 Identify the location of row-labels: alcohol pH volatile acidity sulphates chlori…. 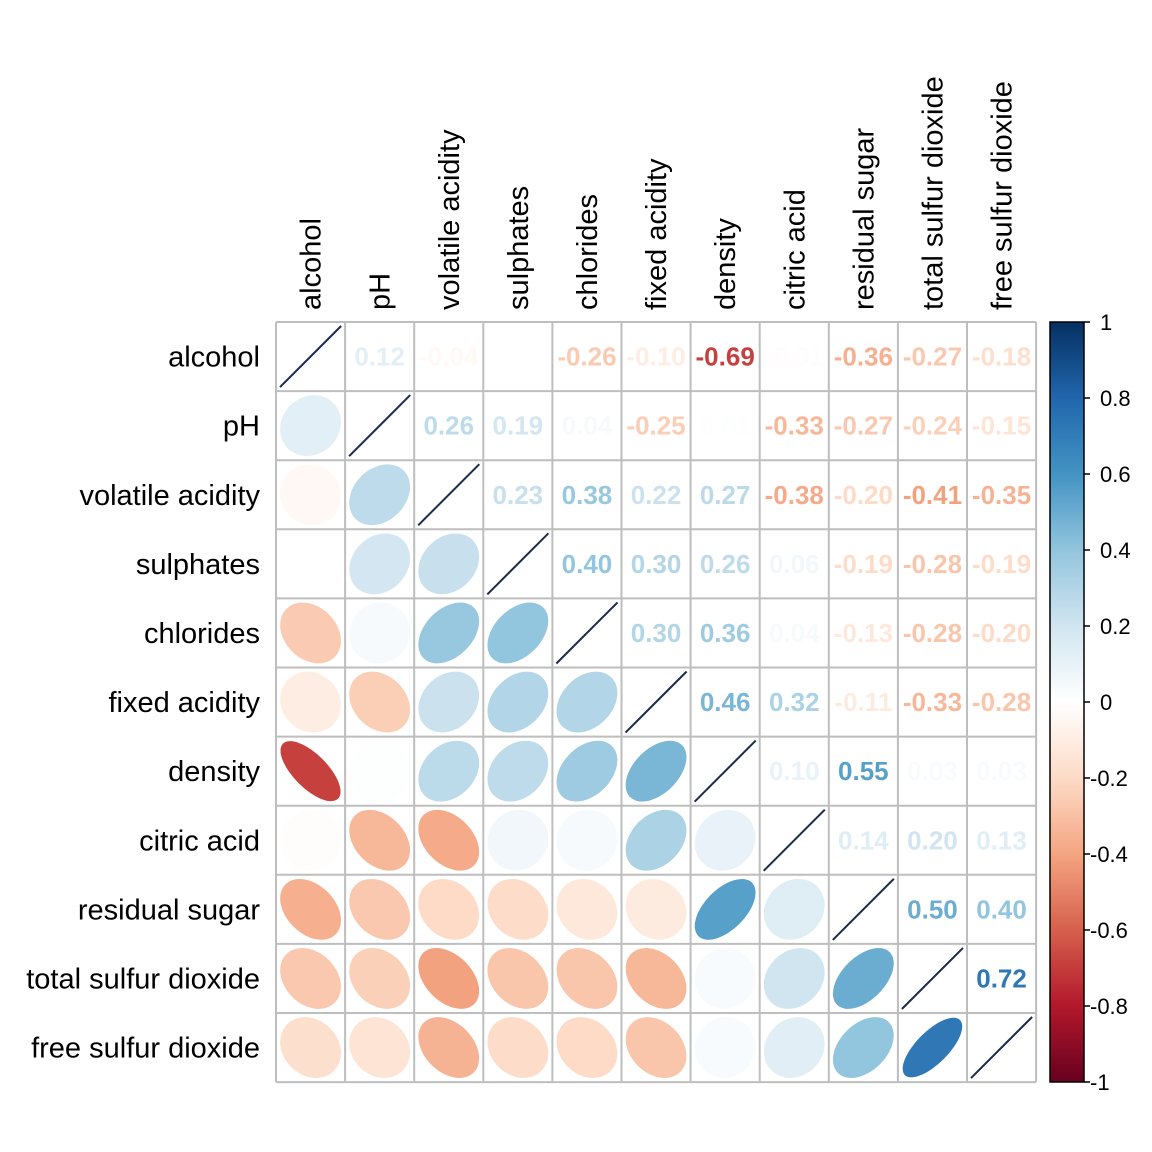
(143, 703).